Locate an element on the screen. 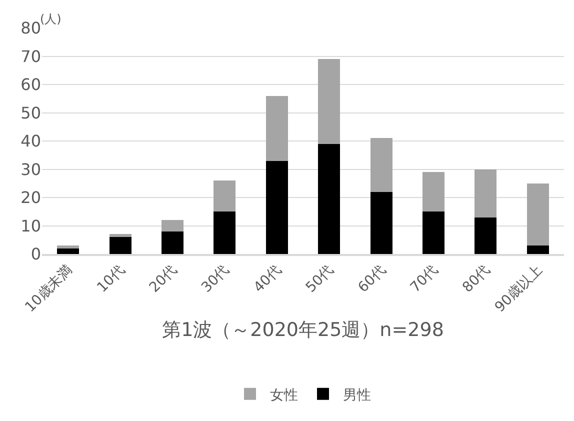 Image resolution: width=574 pixels, height=421 pixels. x-tick-label: 20代 is located at coordinates (163, 279).